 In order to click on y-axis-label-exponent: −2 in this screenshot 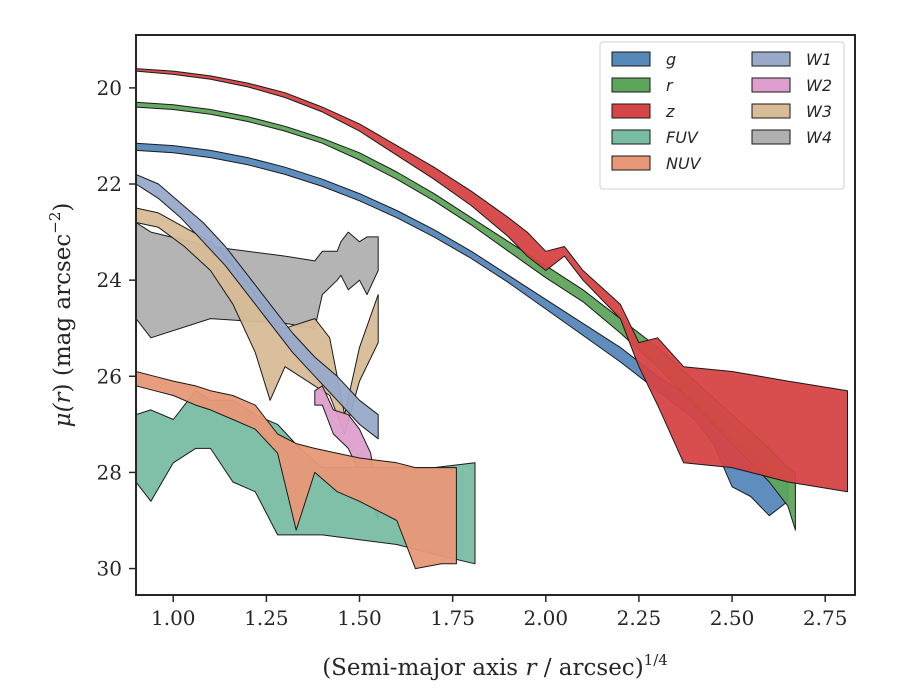, I will do `click(55, 223)`.